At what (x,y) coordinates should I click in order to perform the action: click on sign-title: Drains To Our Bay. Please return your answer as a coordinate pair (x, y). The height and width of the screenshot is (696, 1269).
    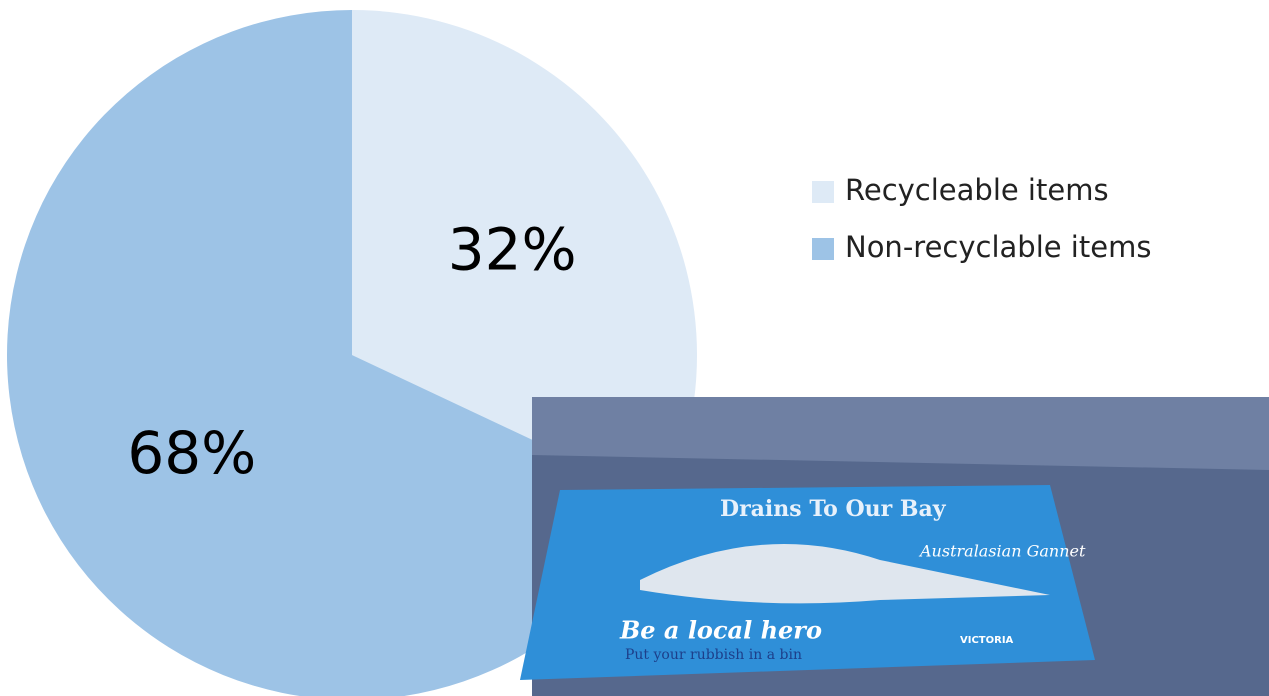
    Looking at the image, I should click on (833, 509).